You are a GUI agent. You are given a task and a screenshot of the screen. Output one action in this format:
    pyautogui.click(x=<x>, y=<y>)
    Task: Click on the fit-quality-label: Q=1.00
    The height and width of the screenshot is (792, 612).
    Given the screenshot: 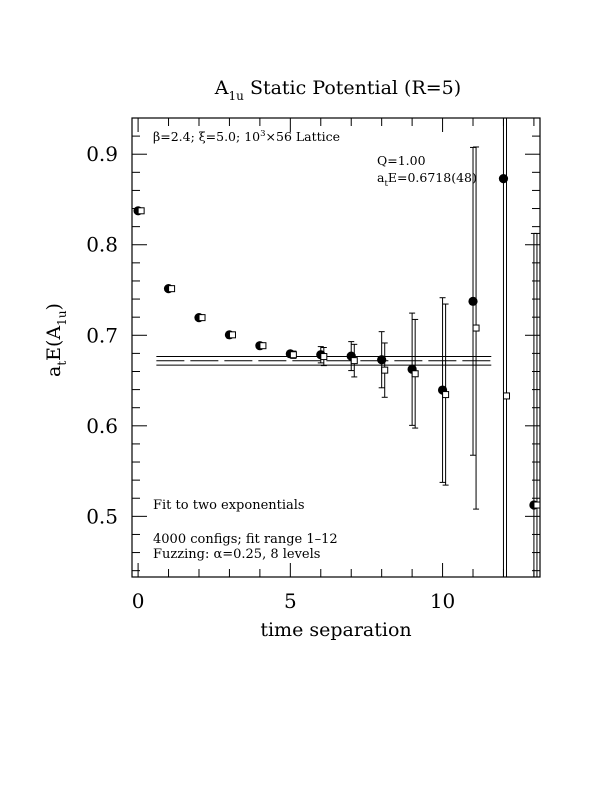 What is the action you would take?
    pyautogui.click(x=401, y=160)
    